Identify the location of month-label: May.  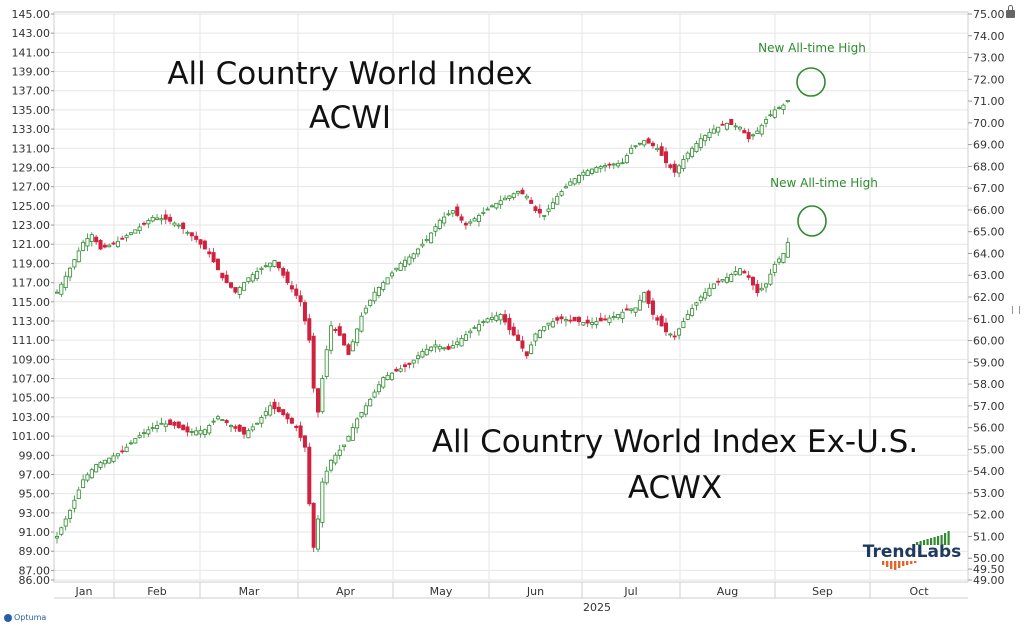
(441, 591).